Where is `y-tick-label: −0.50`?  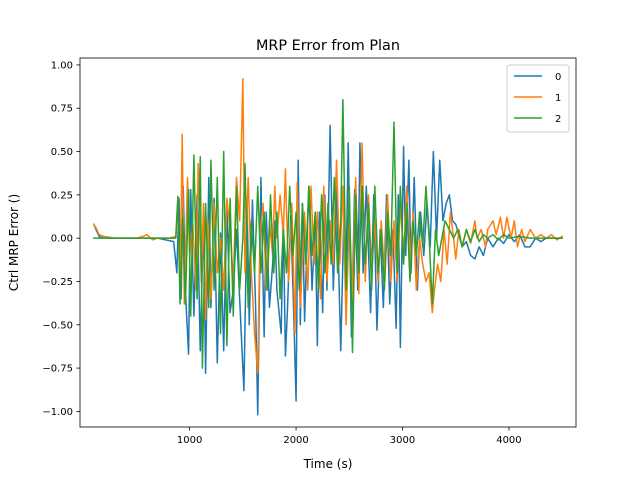
y-tick-label: −0.50 is located at coordinates (57, 325).